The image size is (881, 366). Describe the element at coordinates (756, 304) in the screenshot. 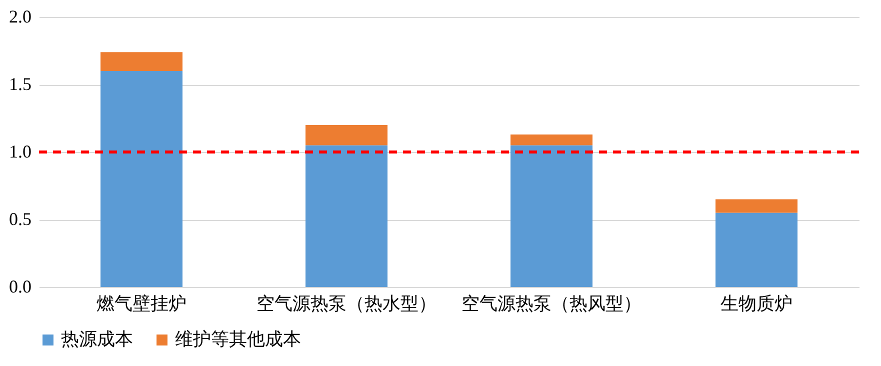

I see `x-tick-label: 生物质炉` at that location.